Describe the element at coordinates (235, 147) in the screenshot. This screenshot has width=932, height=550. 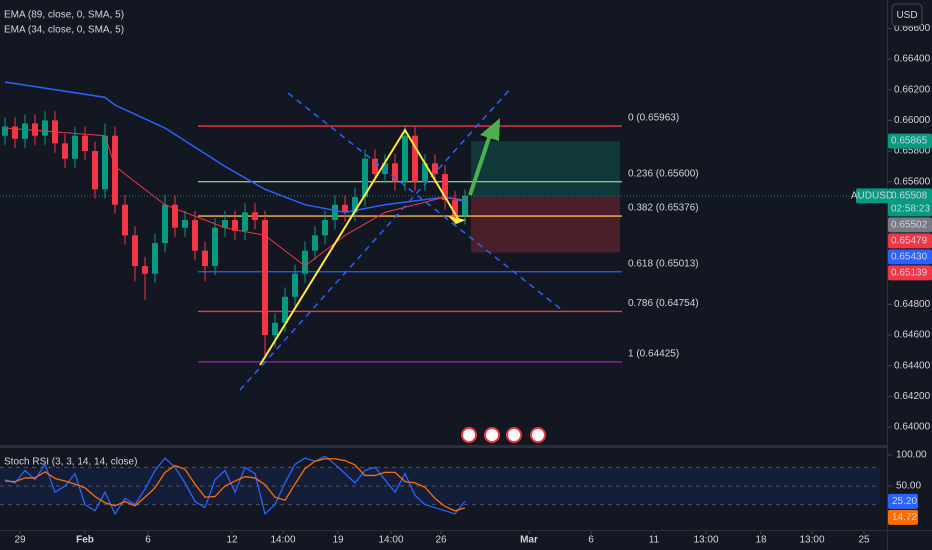
I see `ema-line` at that location.